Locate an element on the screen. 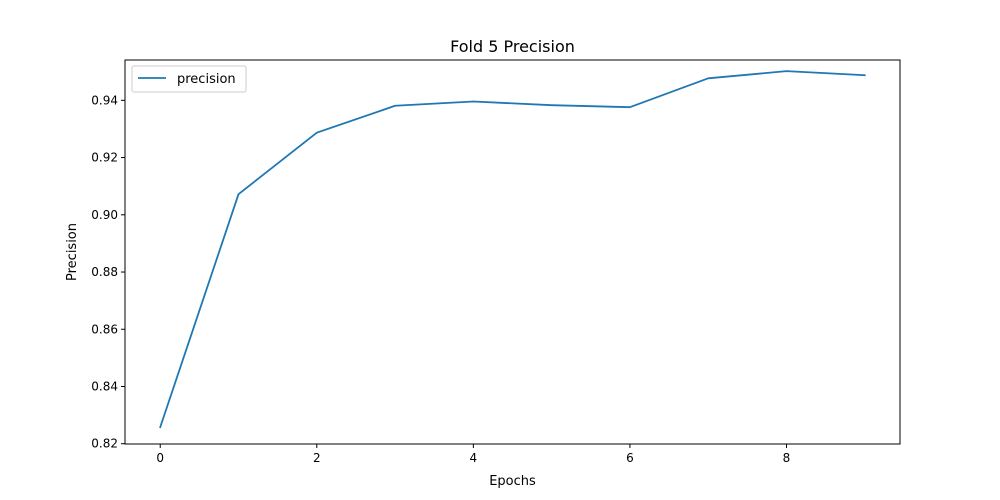 The image size is (1000, 500). x-axis-ticks: 0 2 4 6 8 is located at coordinates (473, 454).